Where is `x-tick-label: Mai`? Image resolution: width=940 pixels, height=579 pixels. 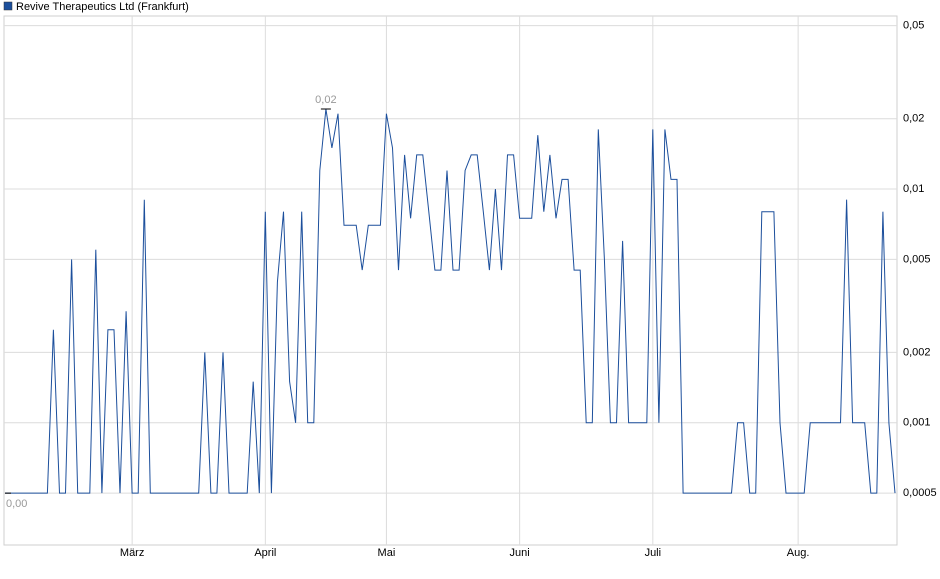 x-tick-label: Mai is located at coordinates (387, 553).